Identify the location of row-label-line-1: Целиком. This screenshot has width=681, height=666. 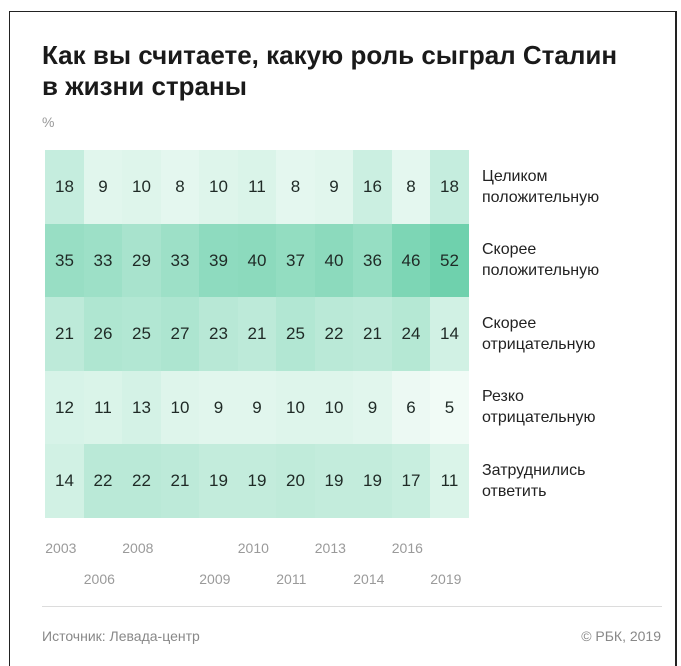
(515, 176).